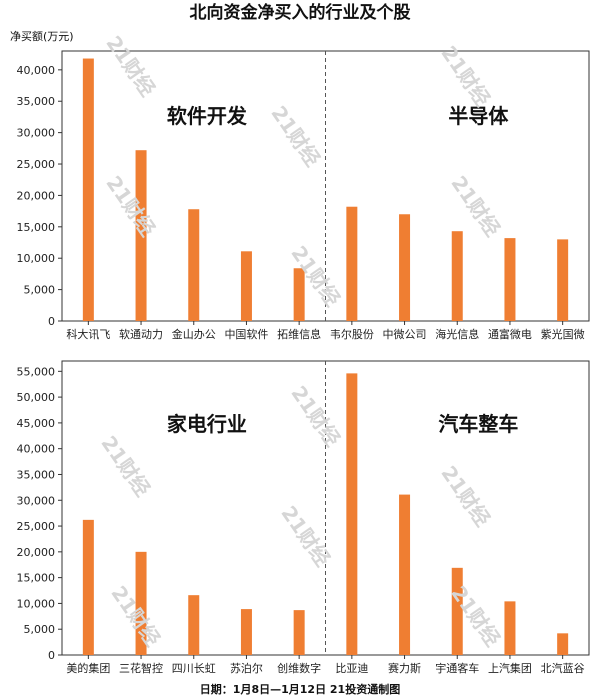 This screenshot has height=700, width=600. Describe the element at coordinates (141, 334) in the screenshot. I see `category-label: 软通动力` at that location.